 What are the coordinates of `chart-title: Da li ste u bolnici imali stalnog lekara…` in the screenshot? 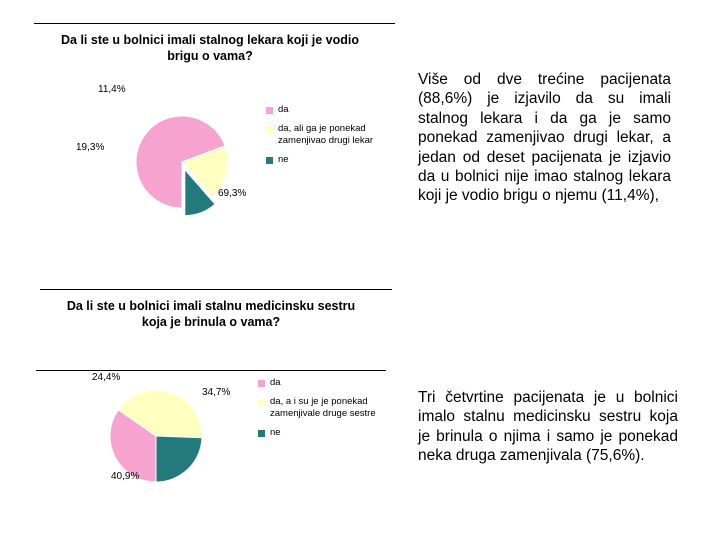 It's located at (210, 48).